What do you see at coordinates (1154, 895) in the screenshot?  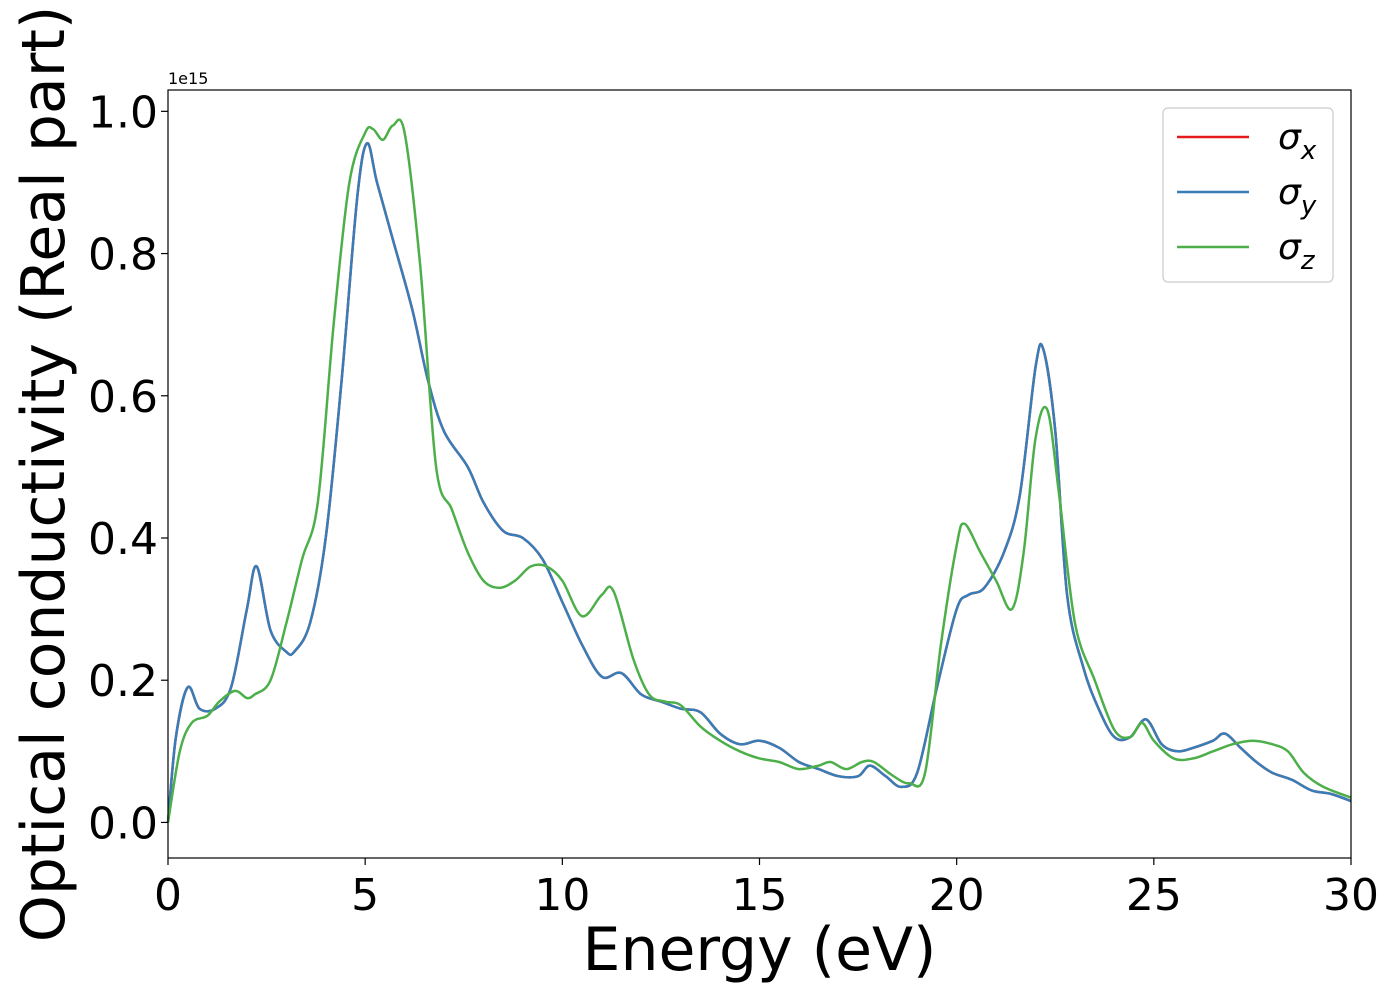 I see `x-tick-label: 25` at bounding box center [1154, 895].